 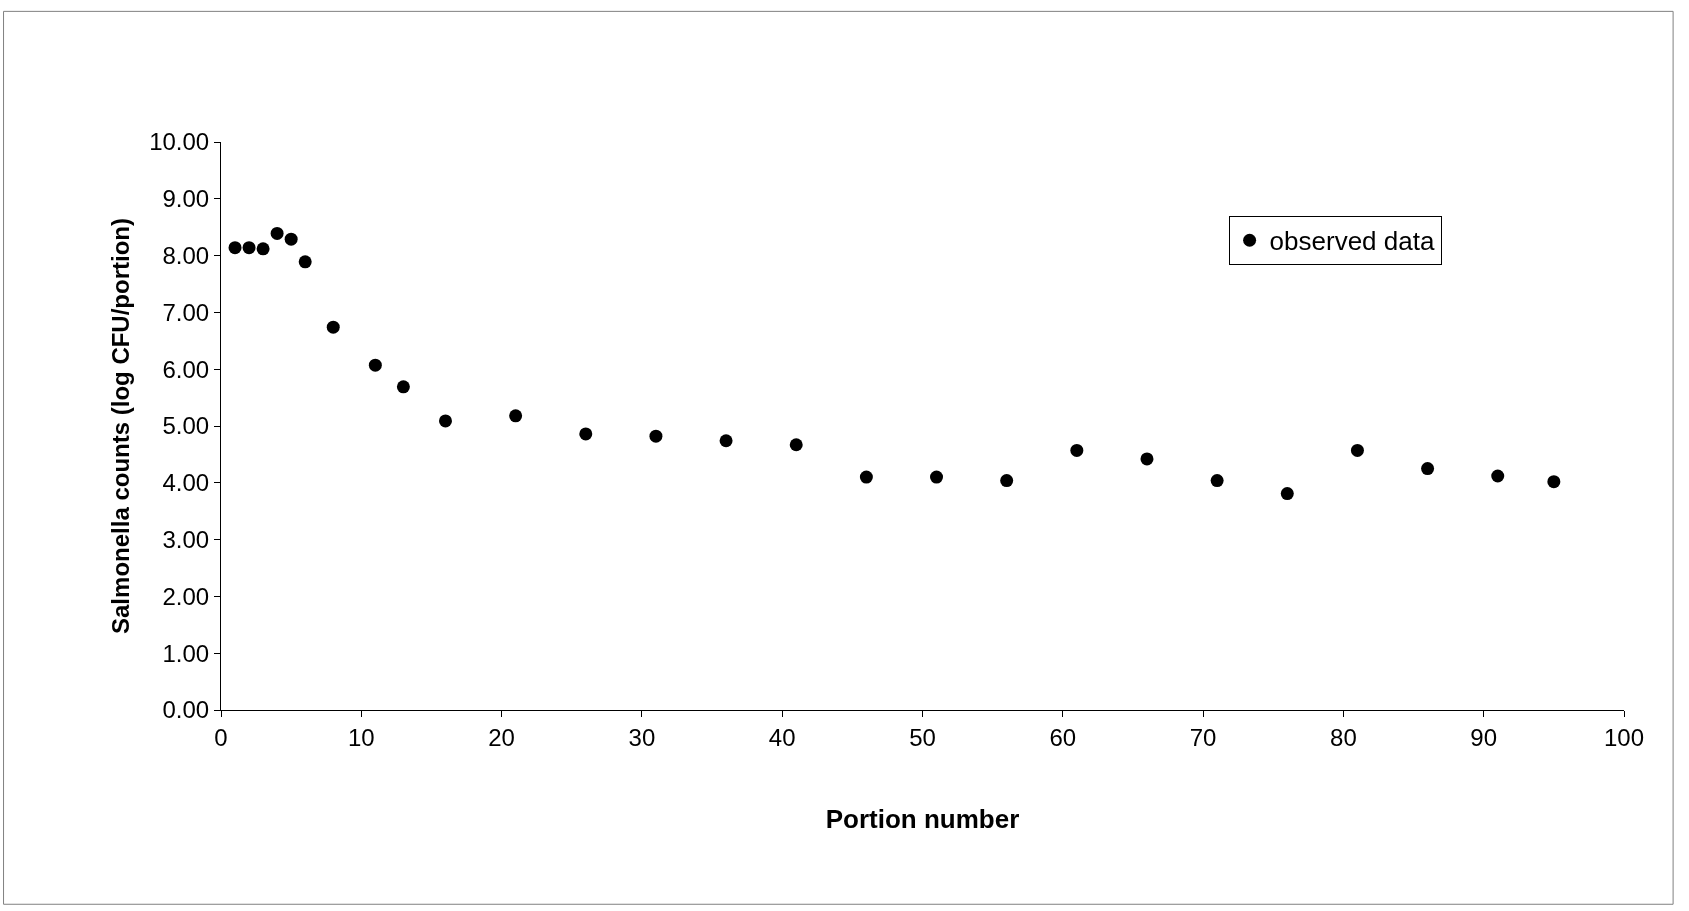 I want to click on x-tick-label: 30, so click(x=642, y=737).